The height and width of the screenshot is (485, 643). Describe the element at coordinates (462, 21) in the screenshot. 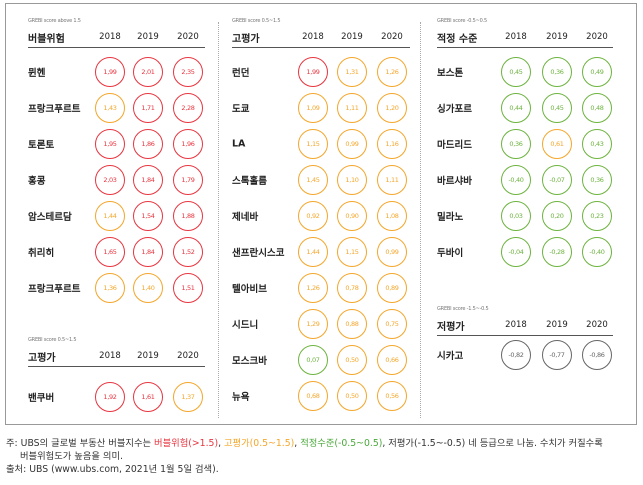

I see `grebi-range-label: GREBI score -0.5~0.5` at that location.